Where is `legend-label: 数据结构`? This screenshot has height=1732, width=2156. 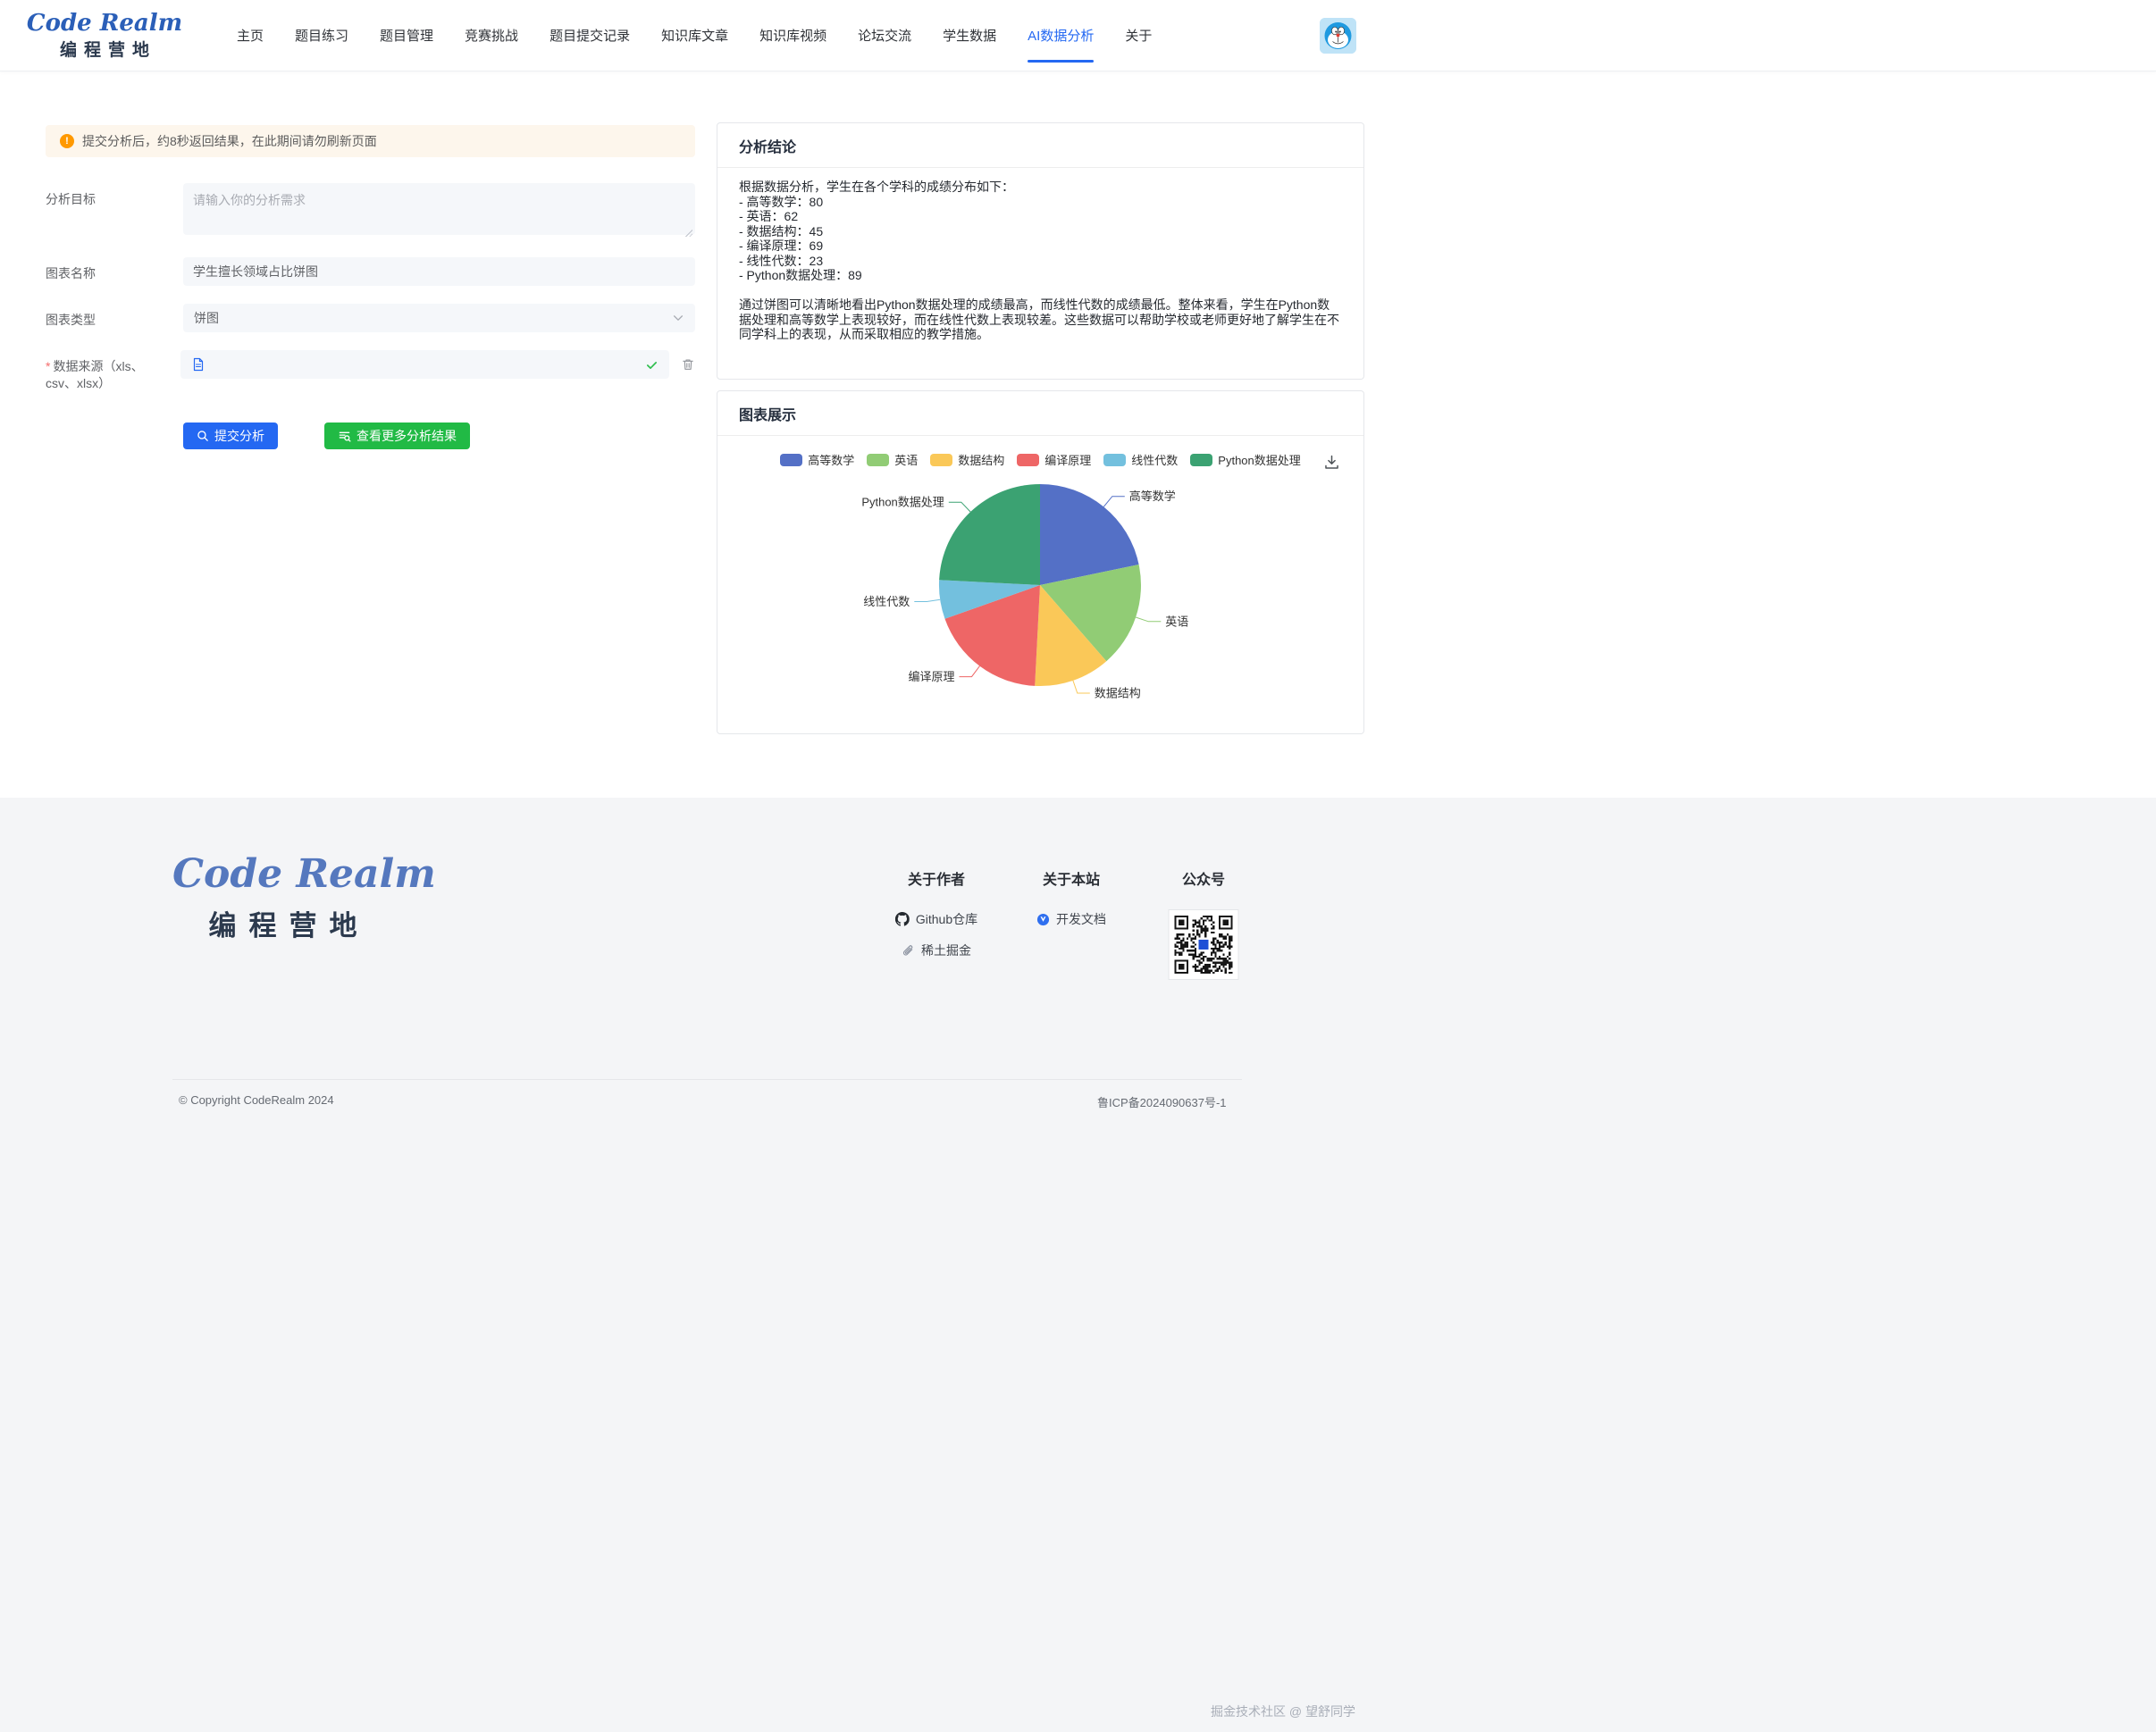
legend-label: 数据结构 is located at coordinates (982, 460).